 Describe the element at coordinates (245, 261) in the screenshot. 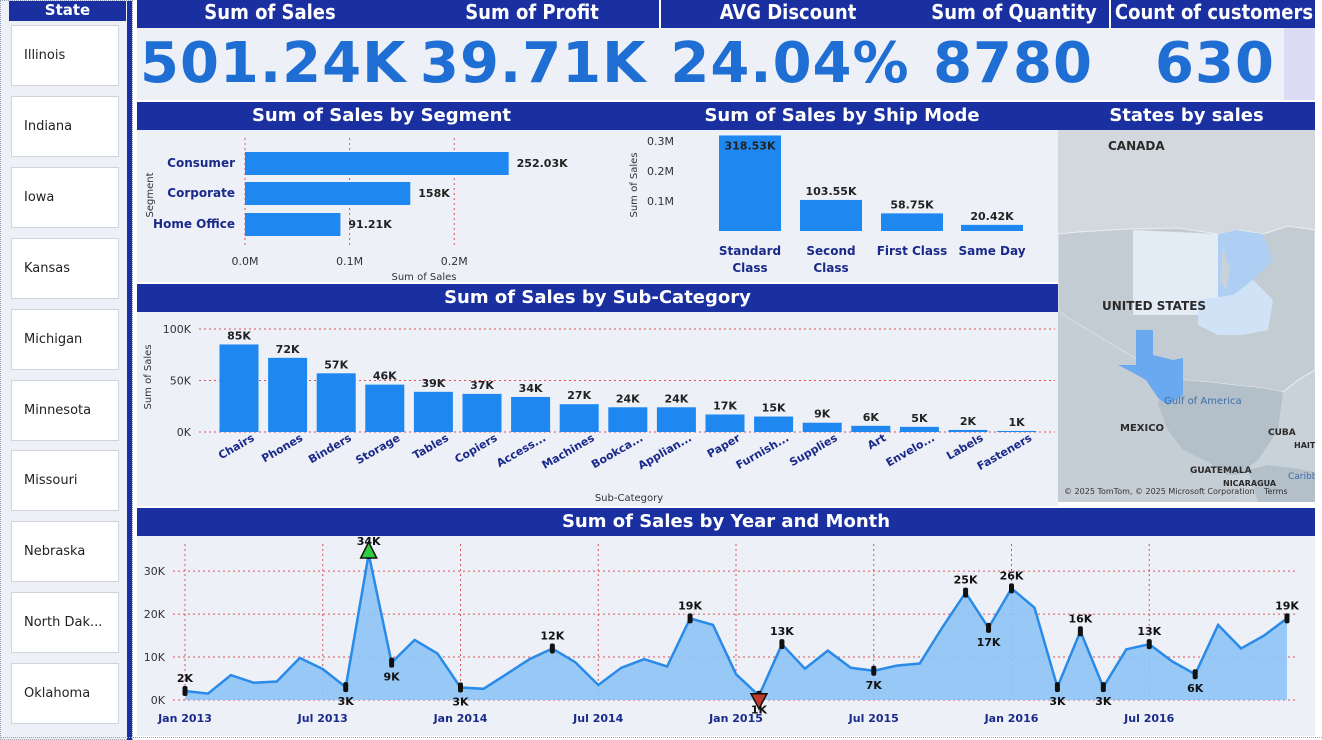

I see `segment-x-tick: 0.0M` at that location.